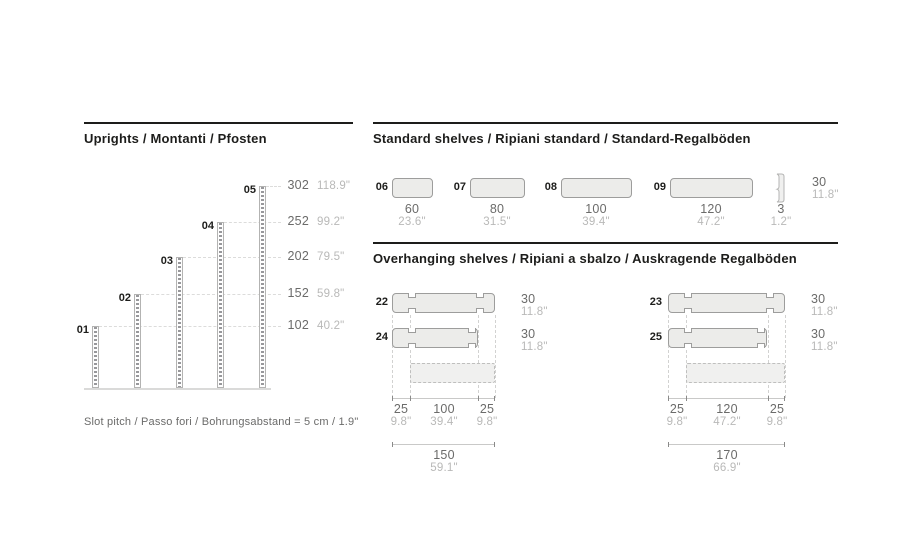 This screenshot has height=550, width=920. What do you see at coordinates (331, 222) in the screenshot?
I see `height-inch: 99.2"` at bounding box center [331, 222].